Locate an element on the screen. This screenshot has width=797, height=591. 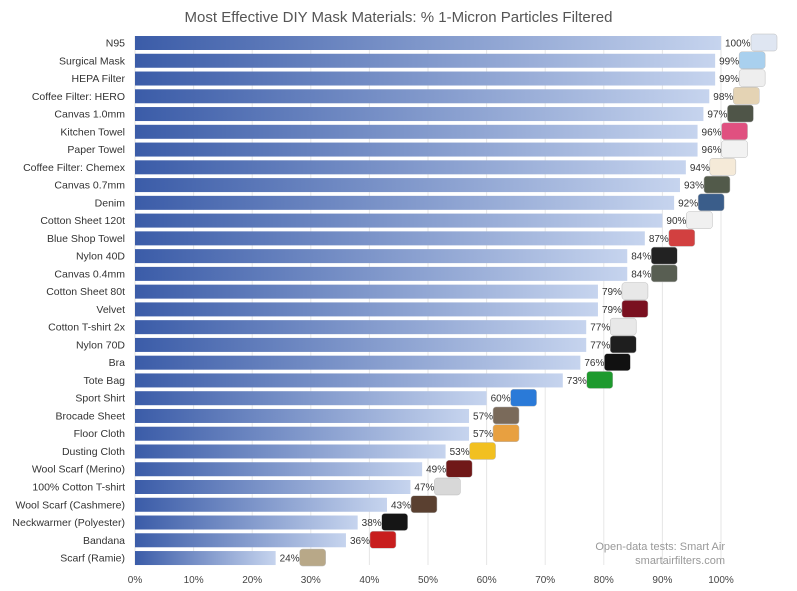
category-label: Canvas 1.0mm is located at coordinates (89, 115).